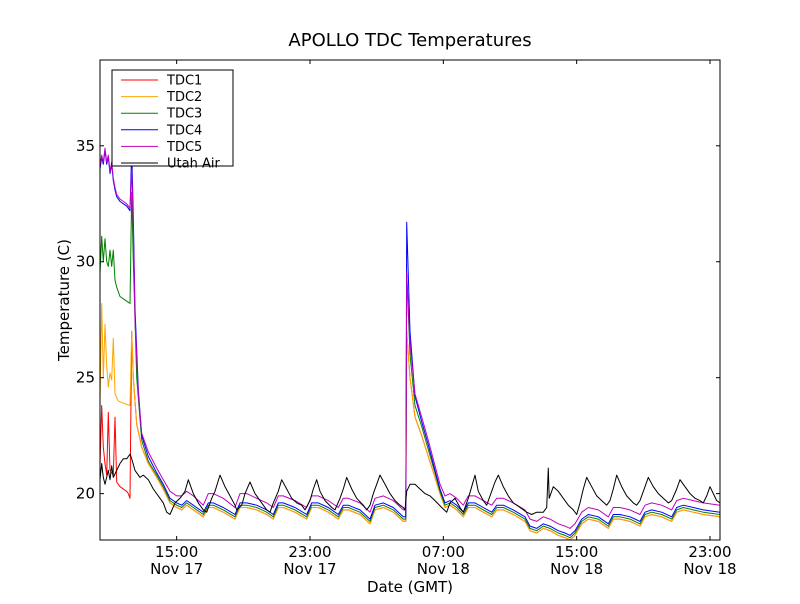 Image resolution: width=800 pixels, height=604 pixels. Describe the element at coordinates (184, 114) in the screenshot. I see `legend-label: TDC3` at that location.